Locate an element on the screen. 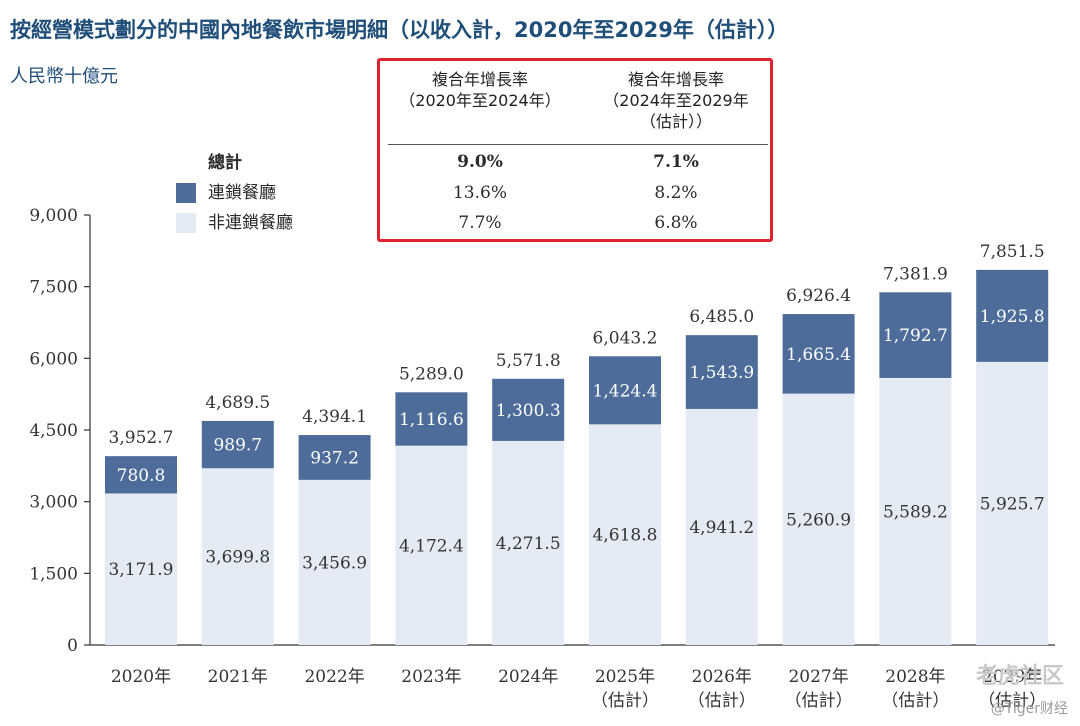 The height and width of the screenshot is (726, 1080). bar-chain-label: 1,665.4 is located at coordinates (818, 355).